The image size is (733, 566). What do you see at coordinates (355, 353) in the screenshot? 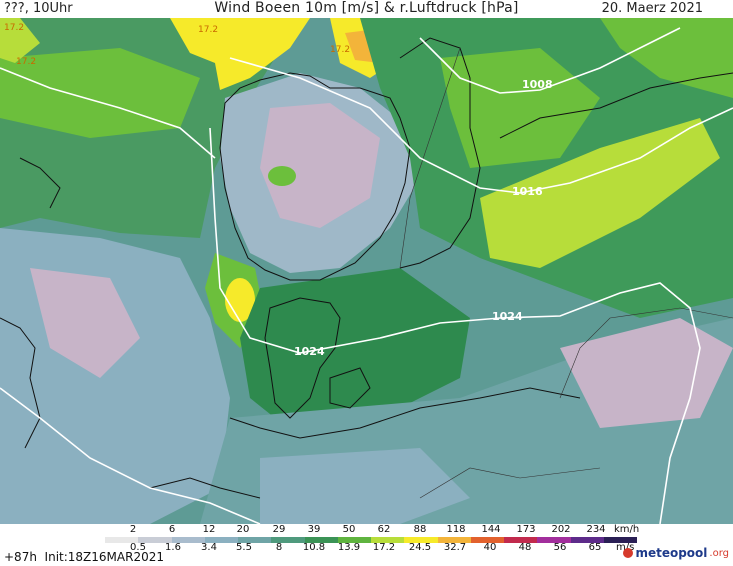
I see `denmark-dark-green` at bounding box center [355, 353].